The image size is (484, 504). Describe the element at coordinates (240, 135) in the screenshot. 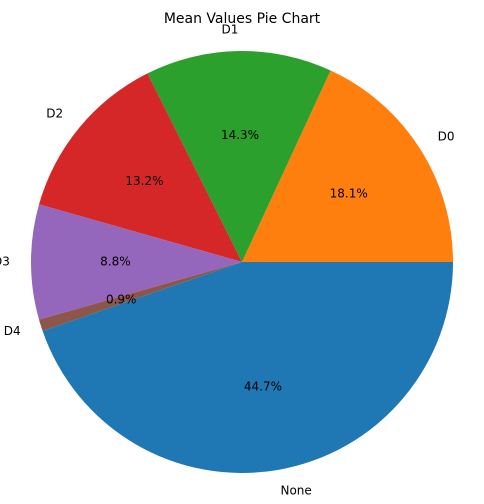

I see `slice-percent-d1: 14.3%` at that location.